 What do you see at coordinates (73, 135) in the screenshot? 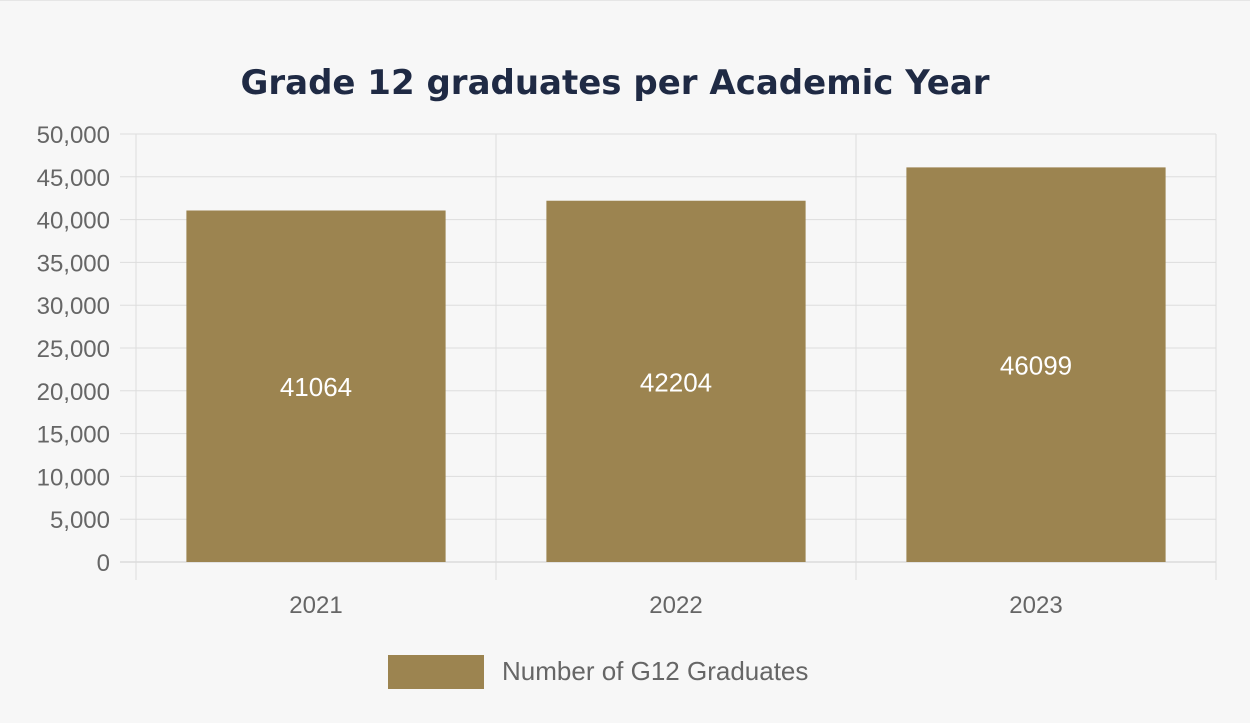
I see `y-tick-label: 50,000` at bounding box center [73, 135].